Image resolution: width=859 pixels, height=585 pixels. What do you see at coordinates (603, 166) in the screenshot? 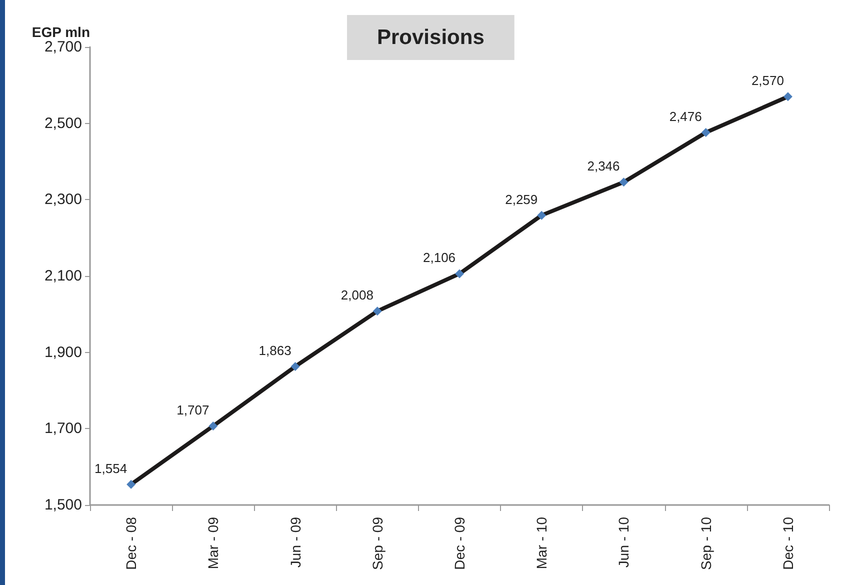
I see `data-label: 2,346` at bounding box center [603, 166].